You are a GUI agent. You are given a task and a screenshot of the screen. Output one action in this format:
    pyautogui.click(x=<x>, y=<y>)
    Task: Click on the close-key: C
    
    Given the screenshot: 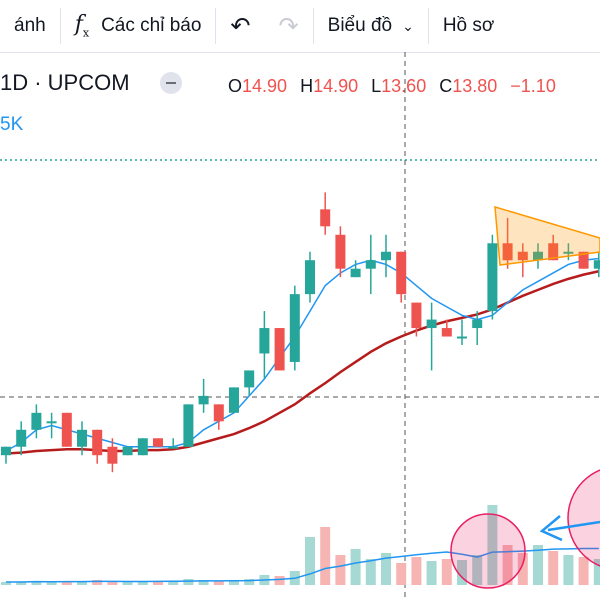 What is the action you would take?
    pyautogui.click(x=446, y=86)
    